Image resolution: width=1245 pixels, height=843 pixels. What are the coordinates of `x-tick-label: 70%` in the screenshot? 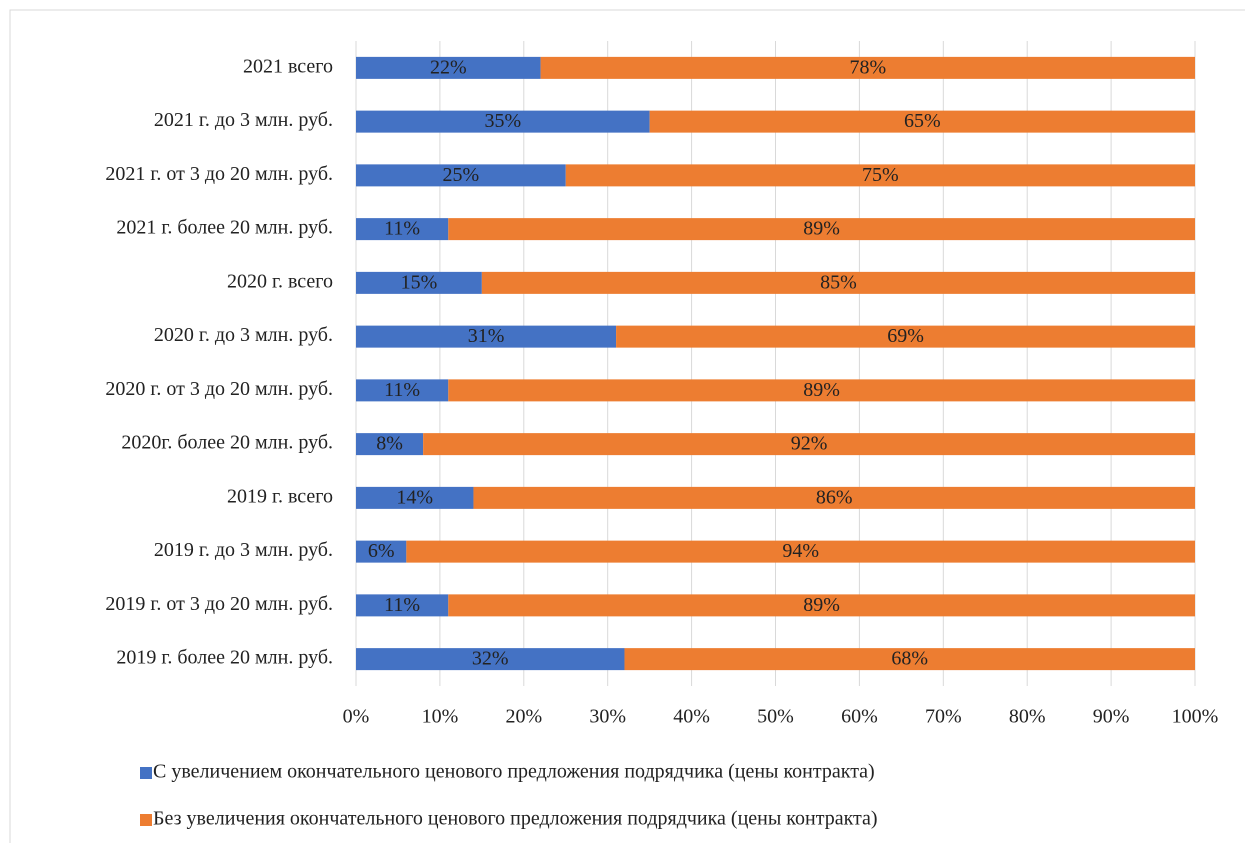 It's located at (943, 717).